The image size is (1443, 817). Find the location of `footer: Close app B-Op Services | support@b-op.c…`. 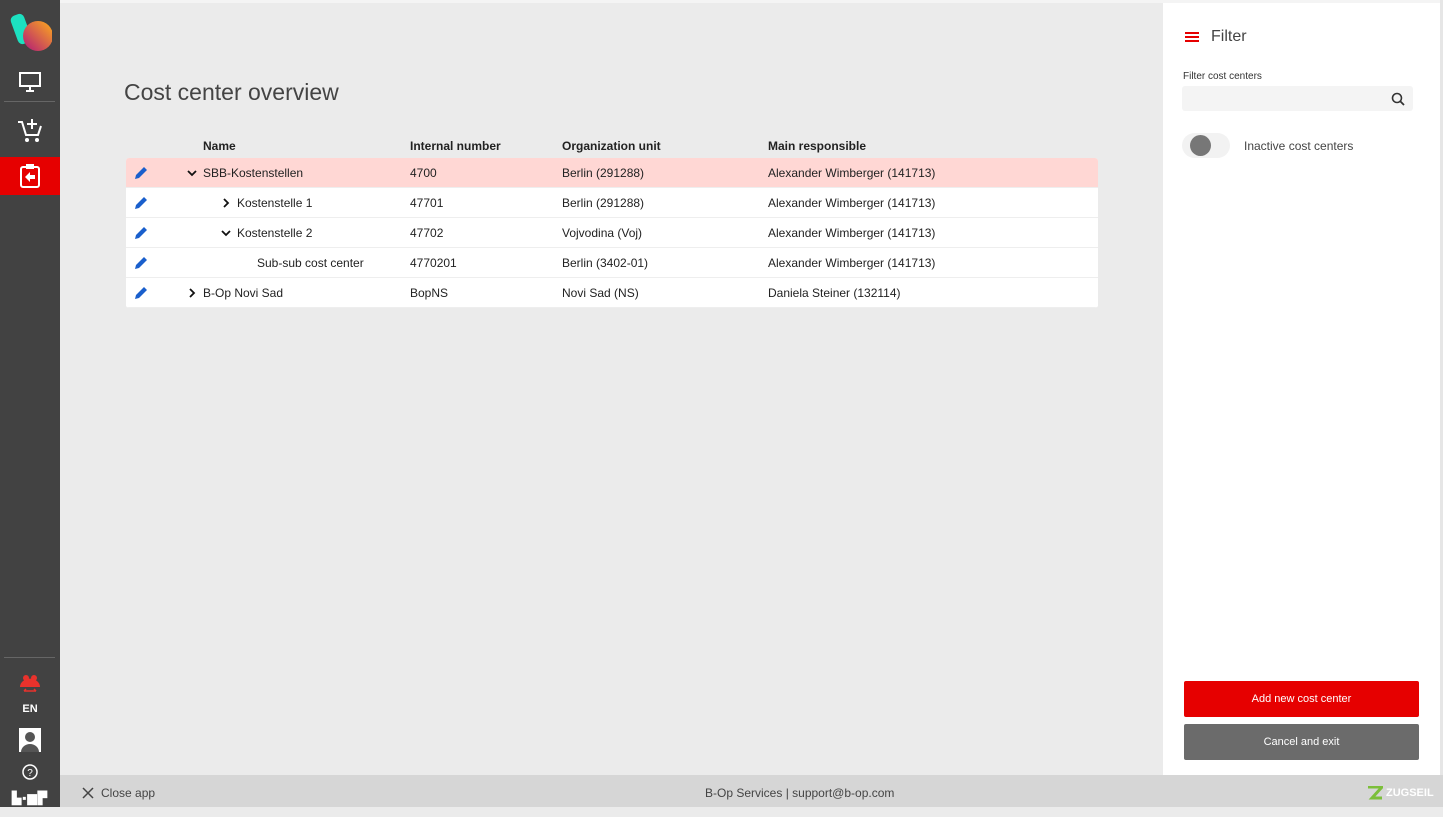

footer: Close app B-Op Services | support@b-op.c… is located at coordinates (751, 791).